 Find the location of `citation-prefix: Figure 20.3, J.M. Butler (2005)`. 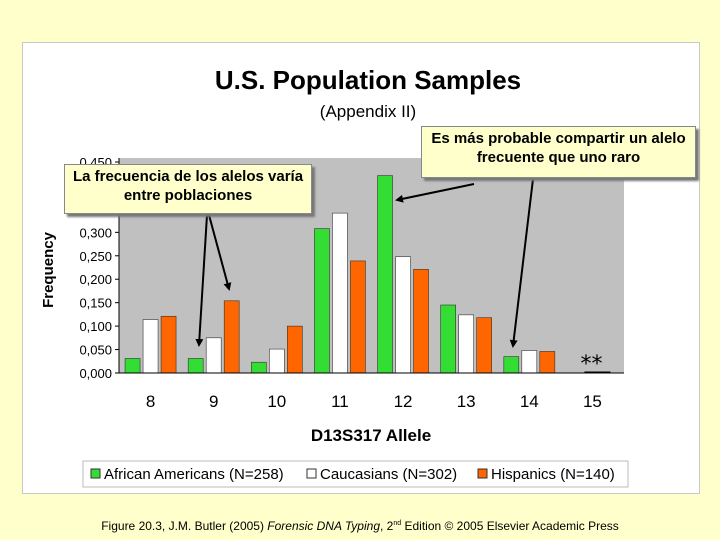

citation-prefix: Figure 20.3, J.M. Butler (2005) is located at coordinates (184, 526).